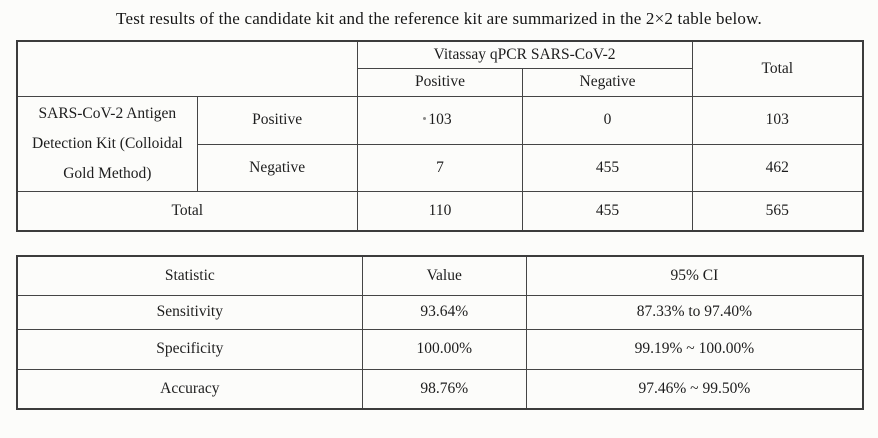 The height and width of the screenshot is (438, 878). I want to click on stat-specificity-value: 100.00%, so click(444, 349).